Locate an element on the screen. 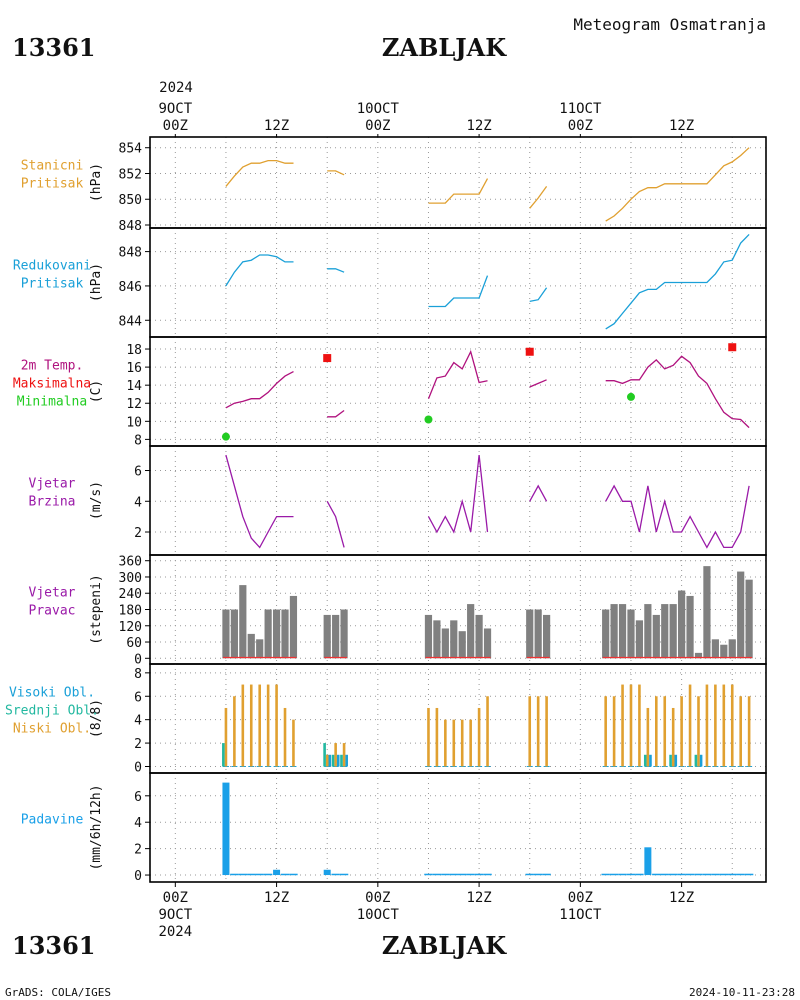  time-label-top: 12Z is located at coordinates (681, 126).